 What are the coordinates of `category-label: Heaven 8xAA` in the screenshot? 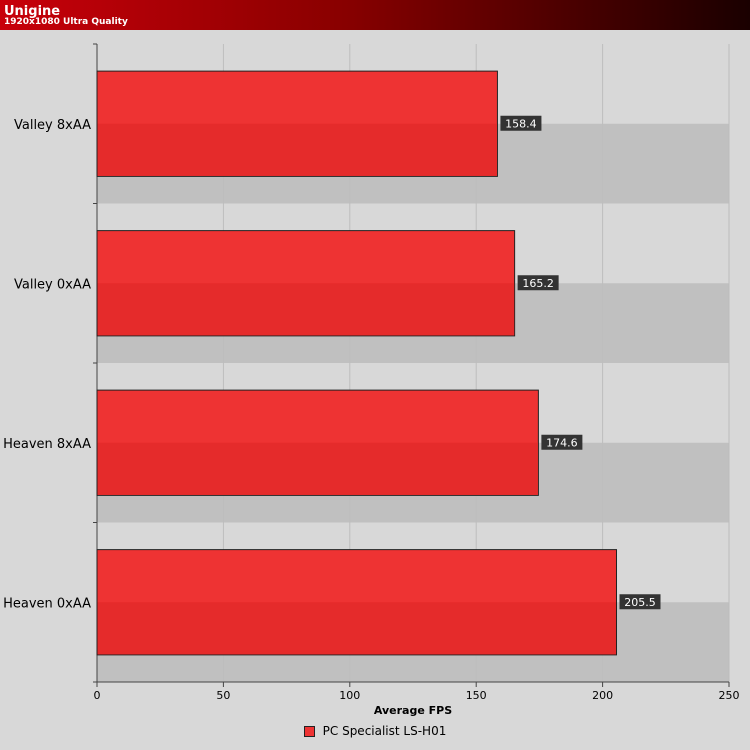 It's located at (47, 444).